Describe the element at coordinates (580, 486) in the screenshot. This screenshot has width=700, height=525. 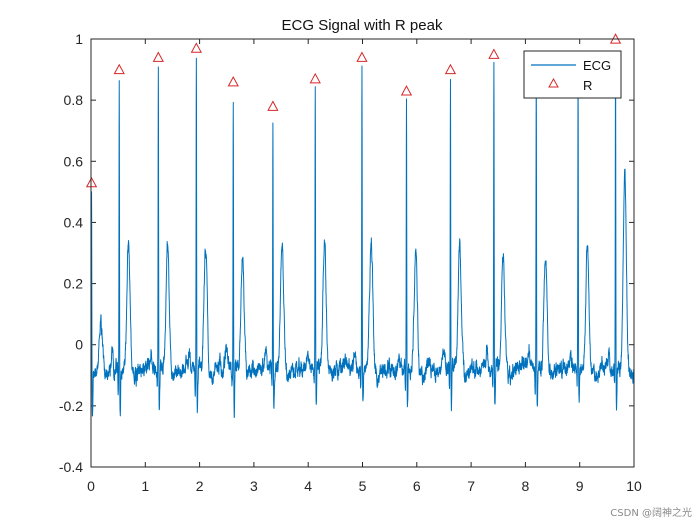
I see `x-tick-label: 9` at that location.